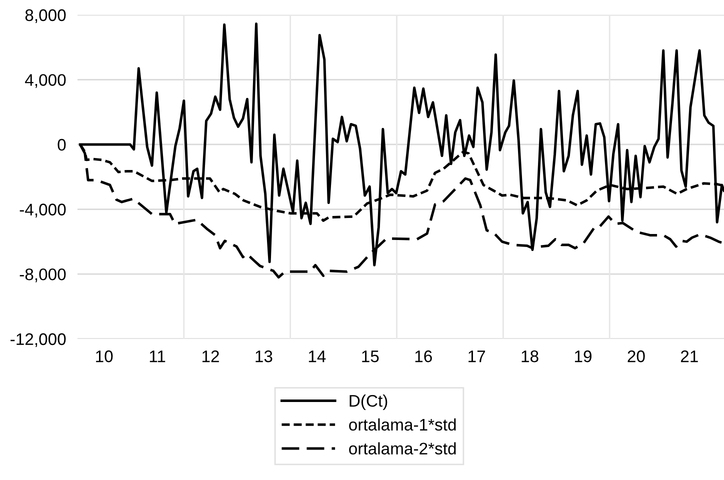  What do you see at coordinates (43, 275) in the screenshot?
I see `y-tick-label: -8,000` at bounding box center [43, 275].